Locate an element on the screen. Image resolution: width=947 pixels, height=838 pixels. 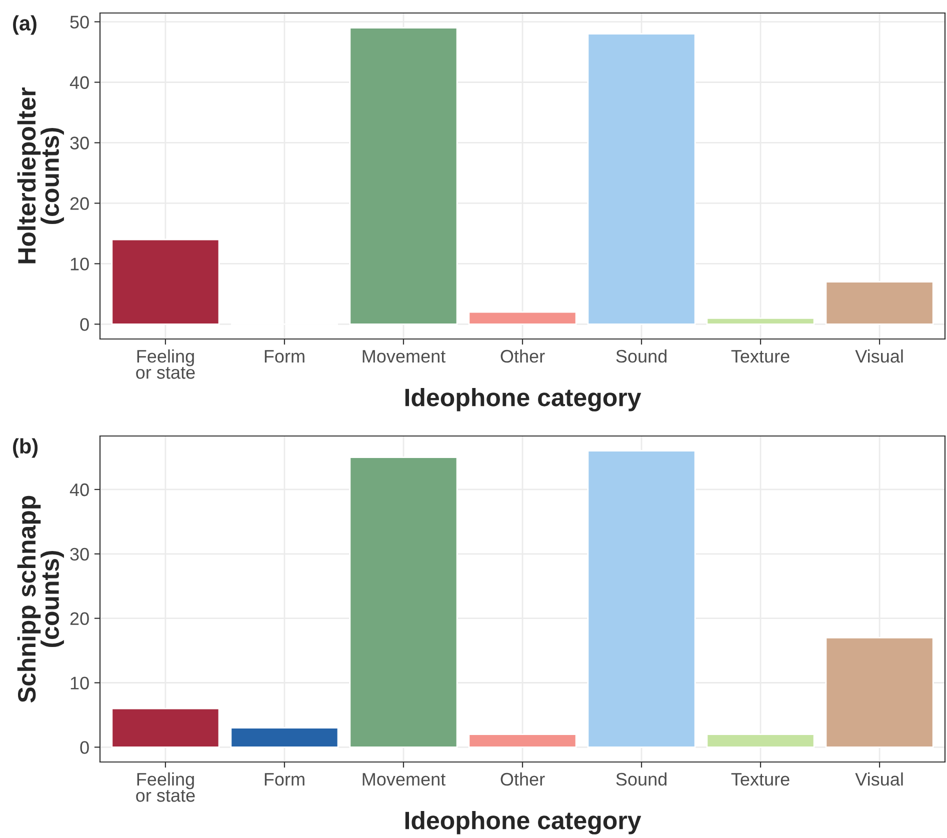
y-axis-title: Schnipp schnapp (counts) is located at coordinates (40, 599).